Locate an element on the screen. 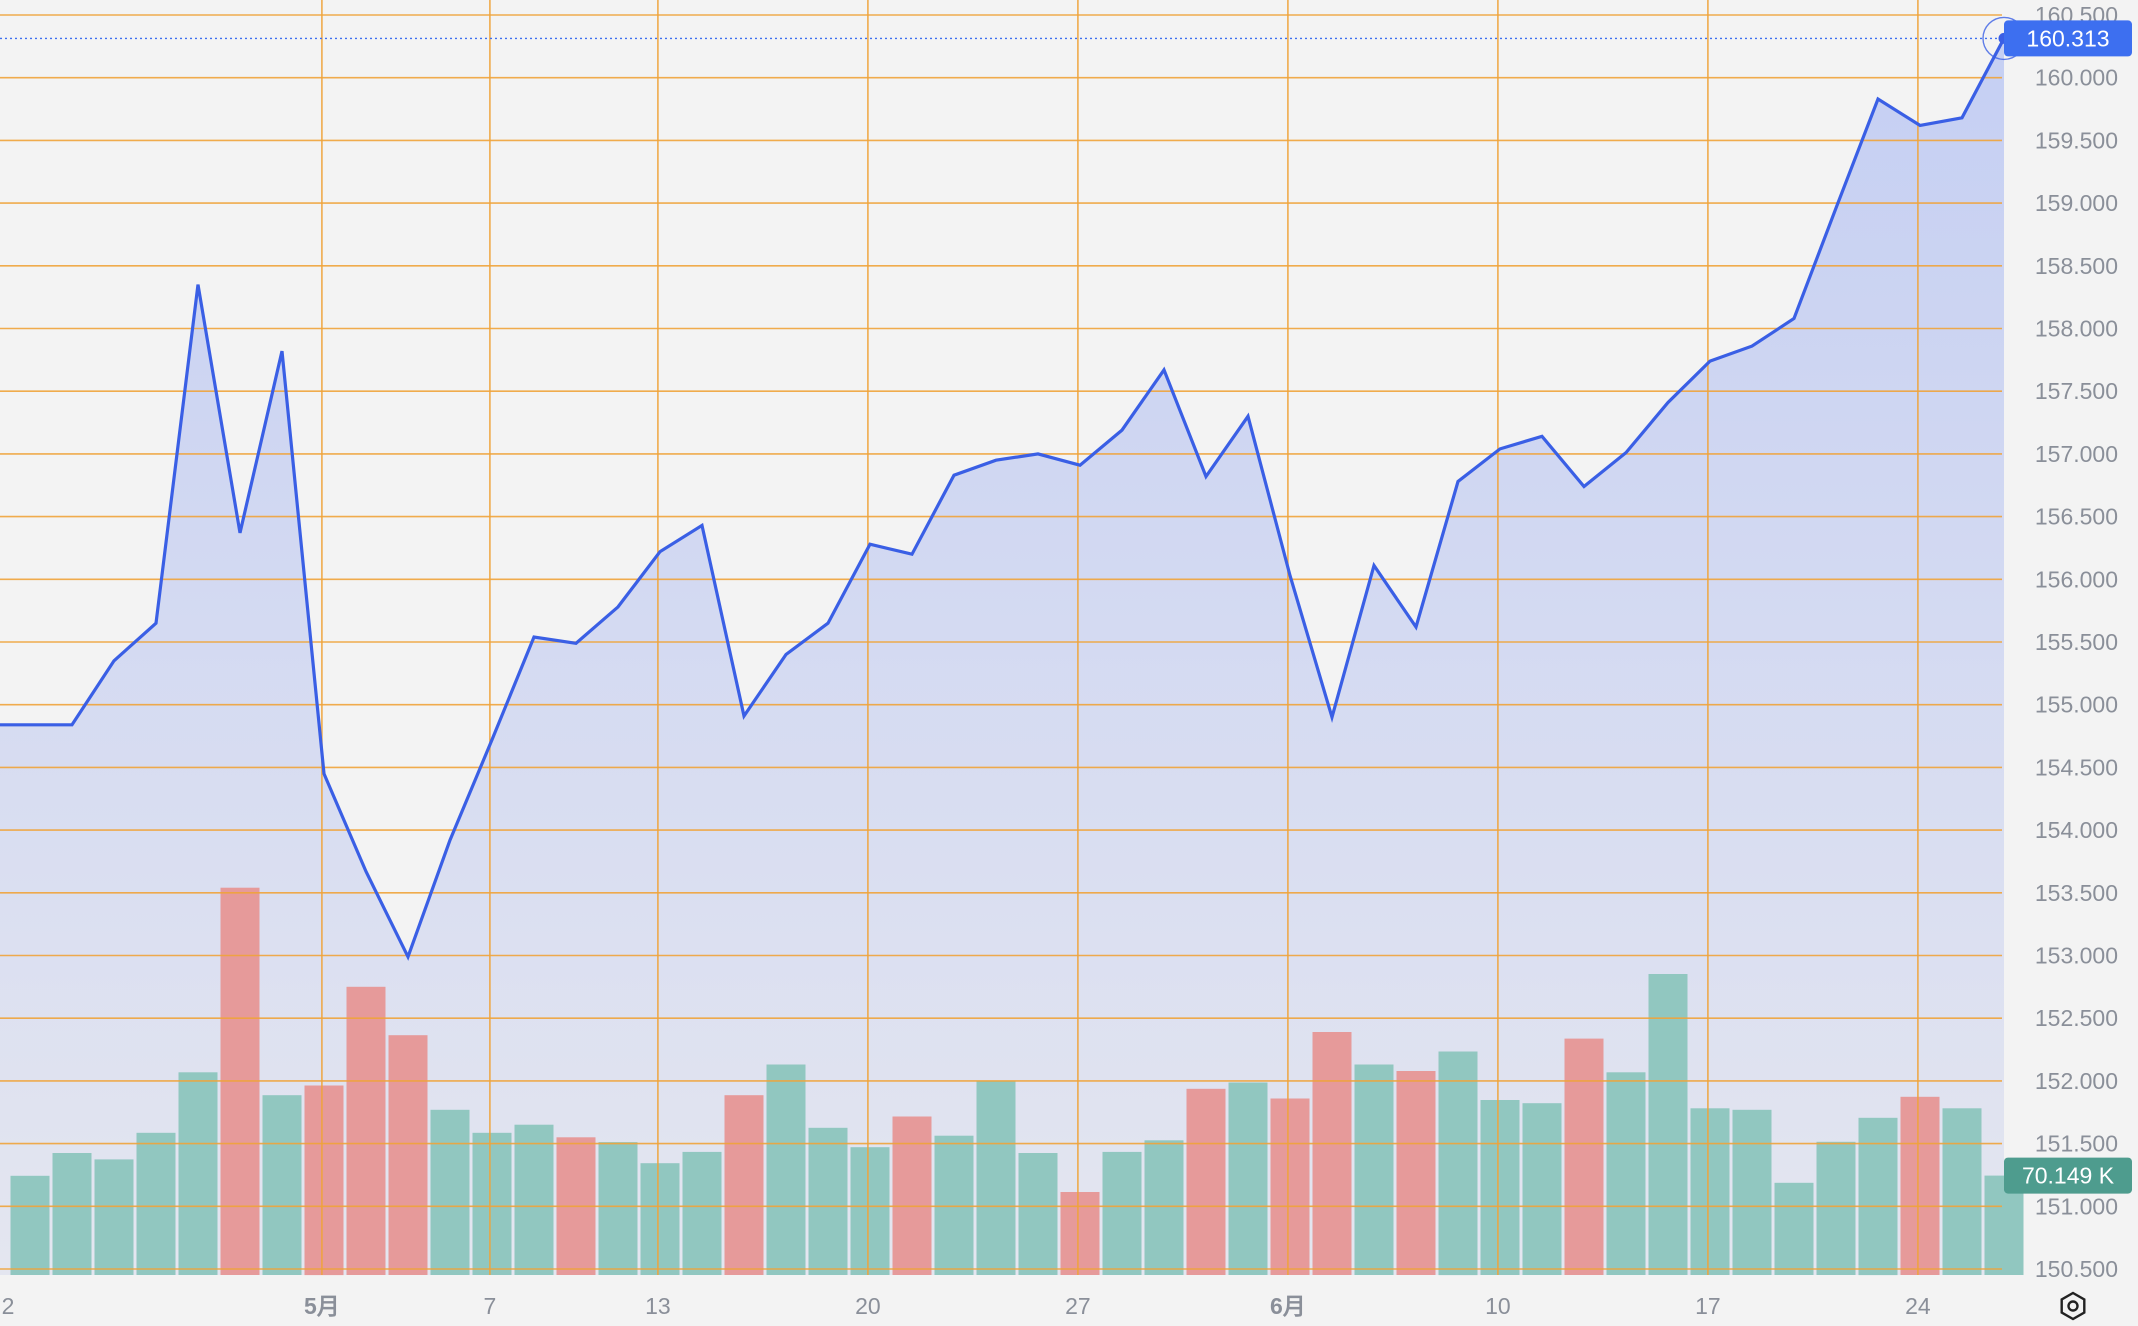 The height and width of the screenshot is (1326, 2138). y-tick-label: 156.000 is located at coordinates (2076, 579).